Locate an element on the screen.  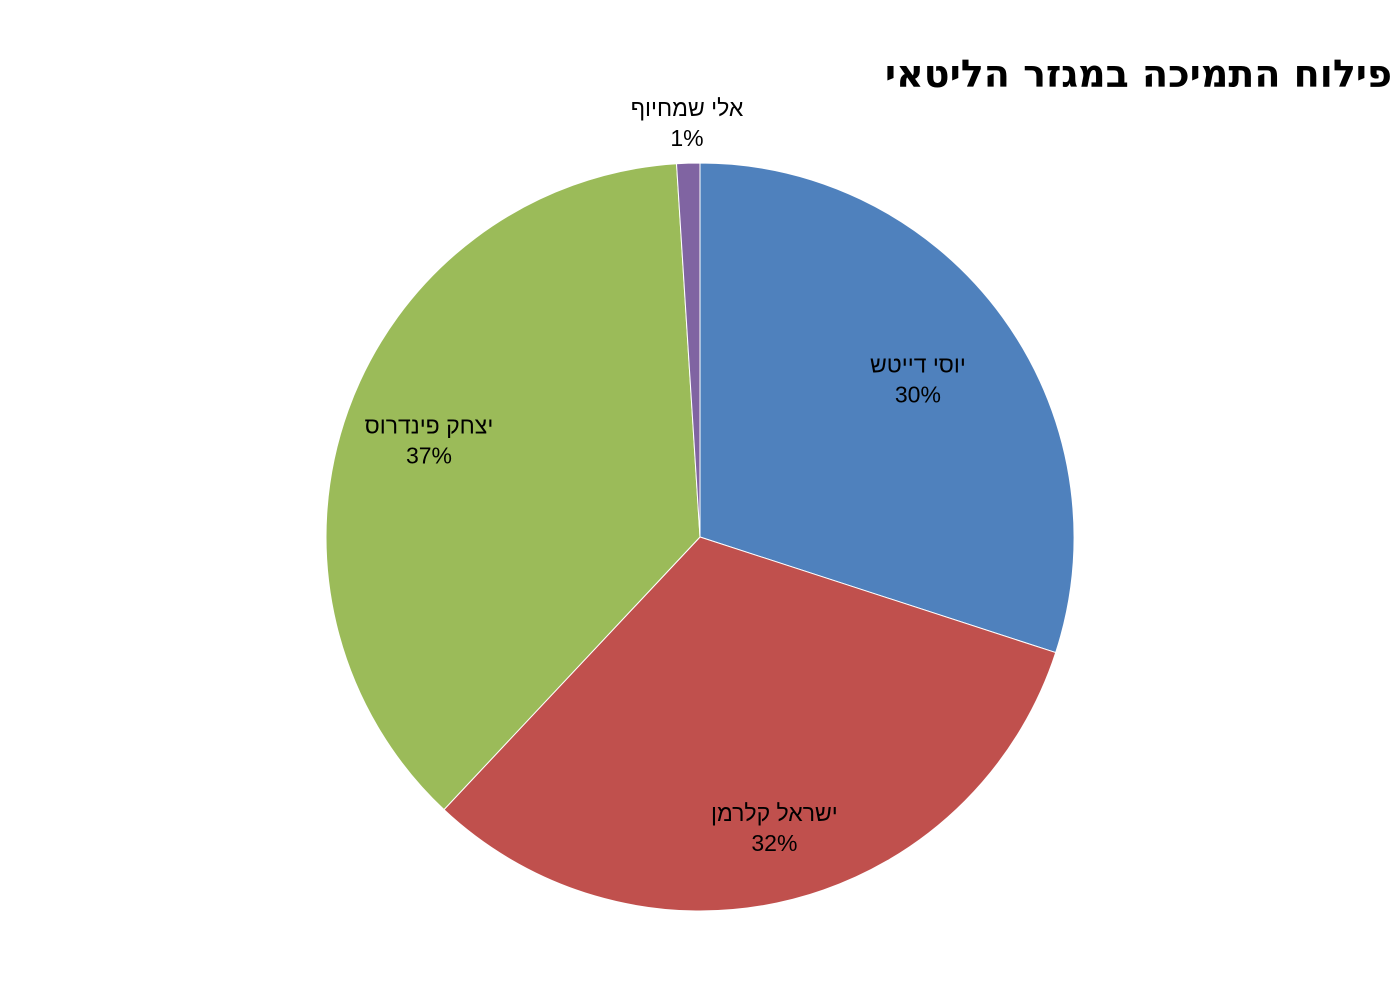
slice-label: יוסי דייטש 30% is located at coordinates (918, 380).